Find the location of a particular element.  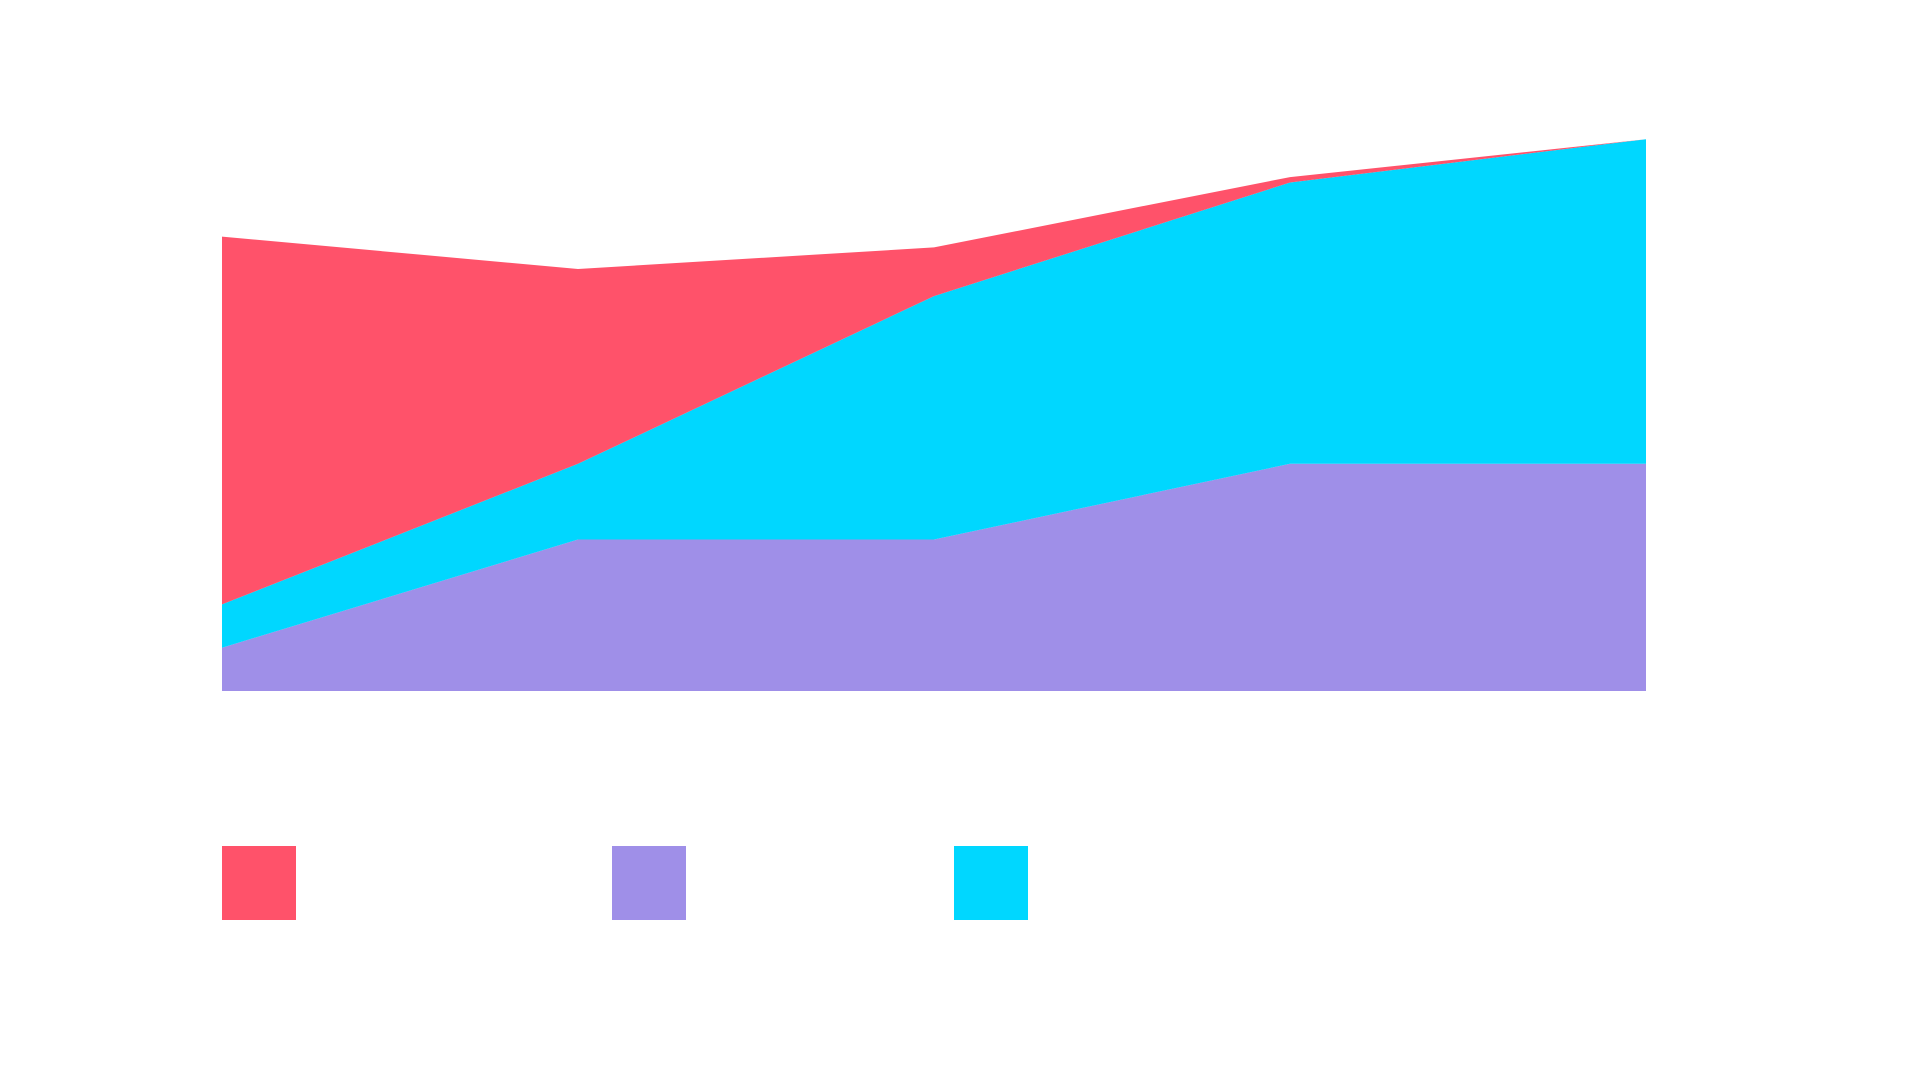

legend-swatch-series_b is located at coordinates (649, 883).